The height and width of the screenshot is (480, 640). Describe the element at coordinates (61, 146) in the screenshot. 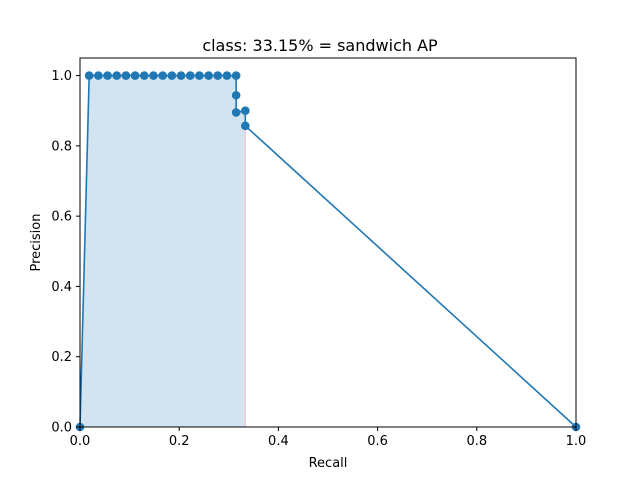

I see `y-tick-label: 0.8` at that location.